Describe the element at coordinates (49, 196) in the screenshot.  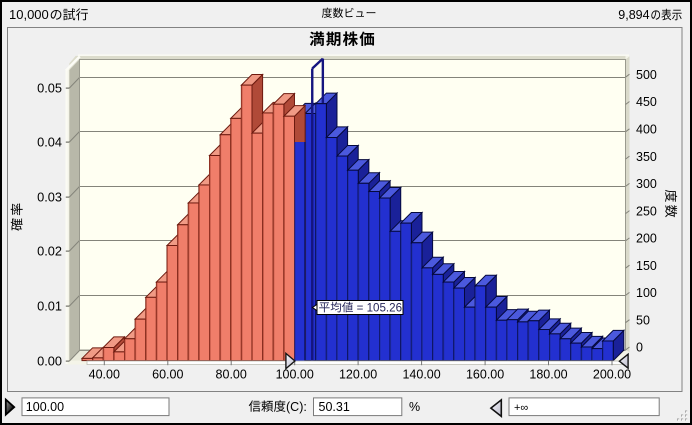
I see `svg-text: 0.03` at that location.